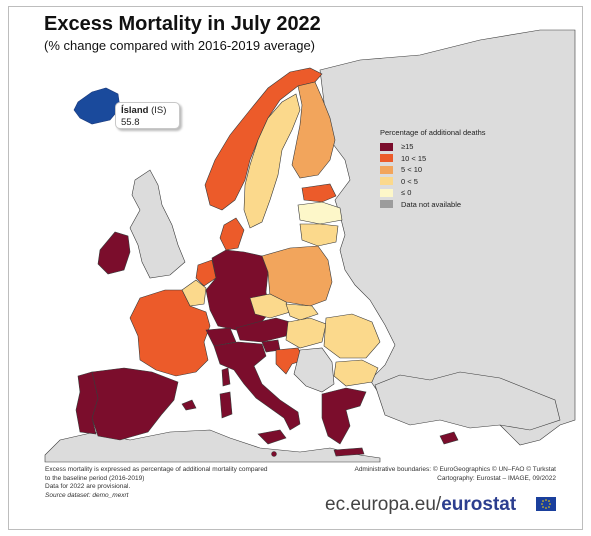 The height and width of the screenshot is (536, 591). What do you see at coordinates (412, 170) in the screenshot?
I see `legend-label: 5 < 10` at bounding box center [412, 170].